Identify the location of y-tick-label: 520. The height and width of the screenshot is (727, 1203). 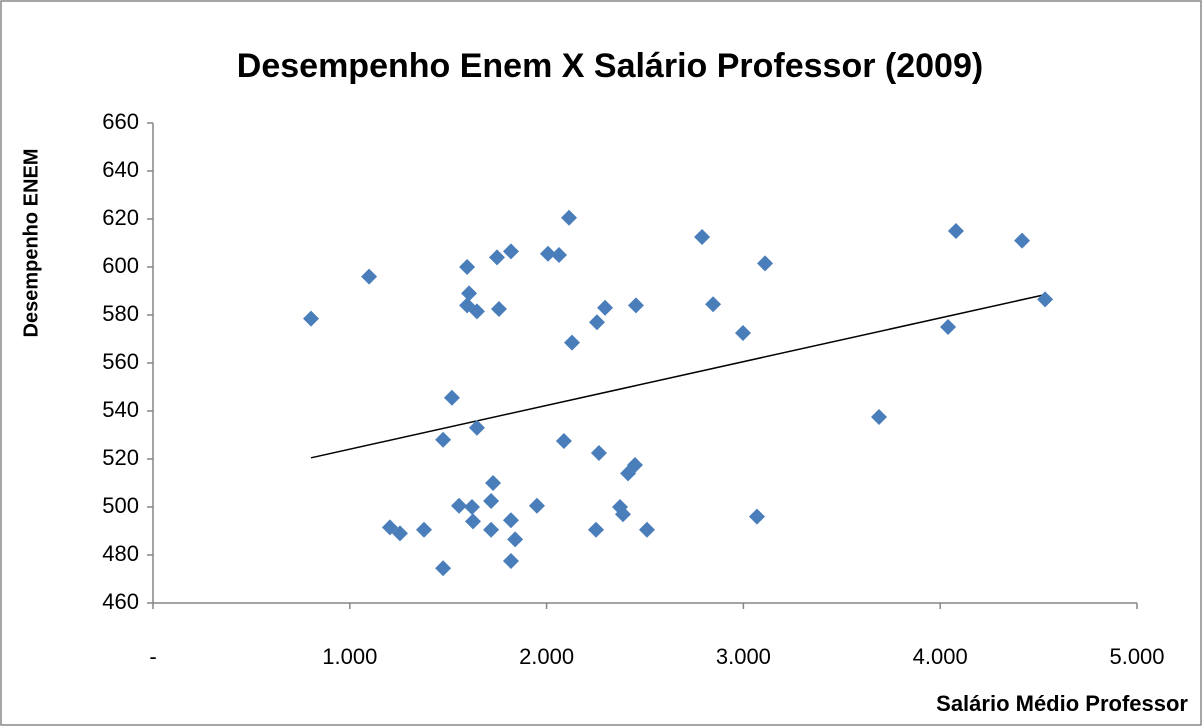
(120, 457).